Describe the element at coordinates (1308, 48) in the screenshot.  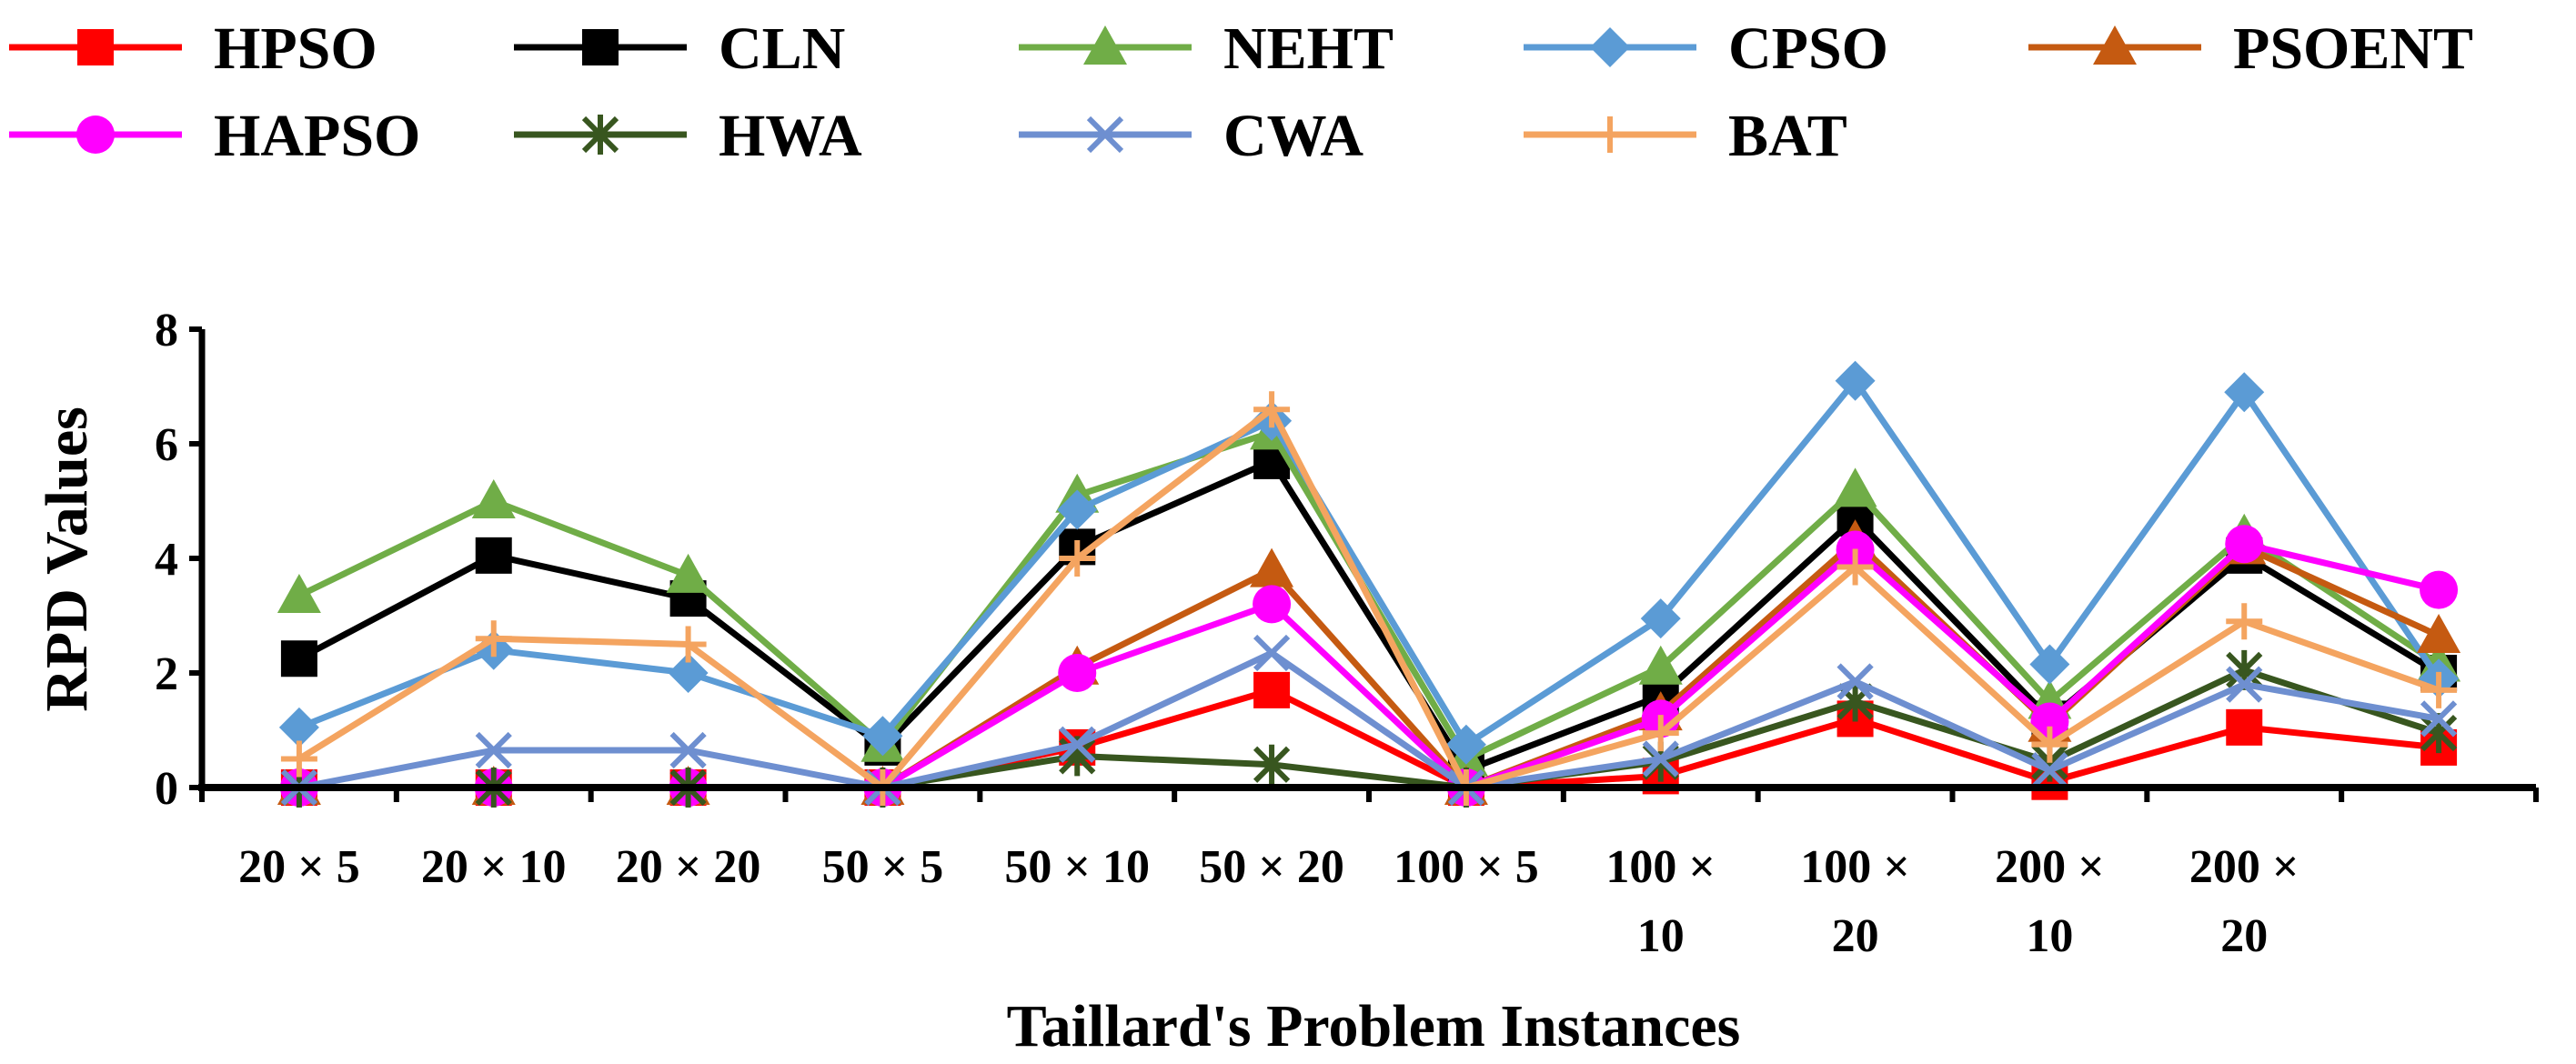
I see `legend-label: NEHT` at that location.